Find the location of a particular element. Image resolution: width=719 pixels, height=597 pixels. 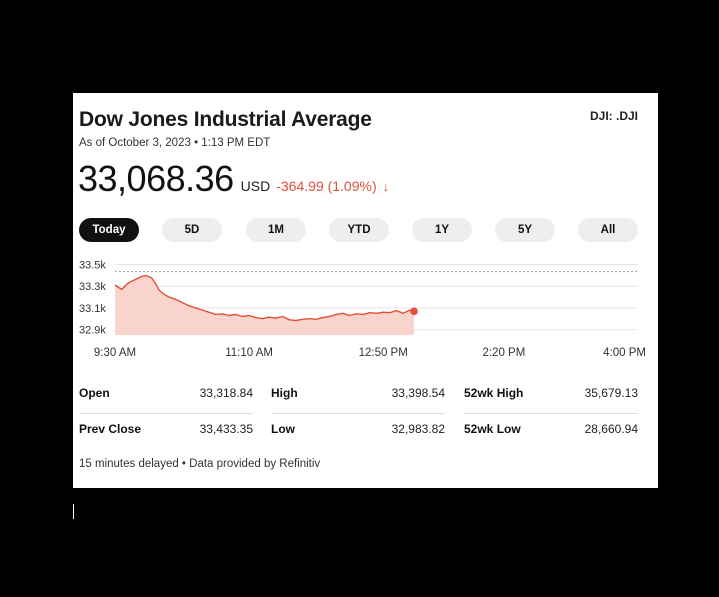

text-cursor is located at coordinates (73, 511).